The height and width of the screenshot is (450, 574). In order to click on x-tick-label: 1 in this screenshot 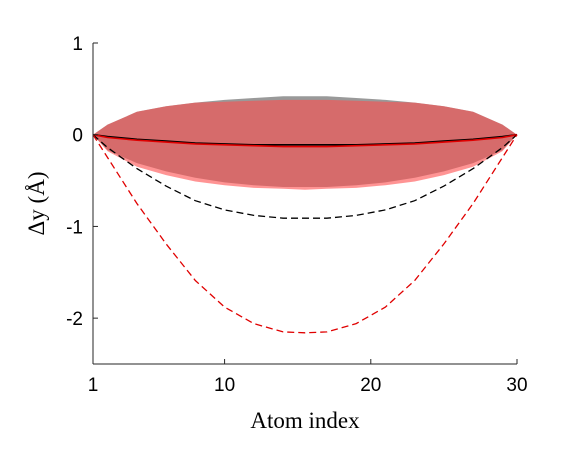, I will do `click(93, 385)`.